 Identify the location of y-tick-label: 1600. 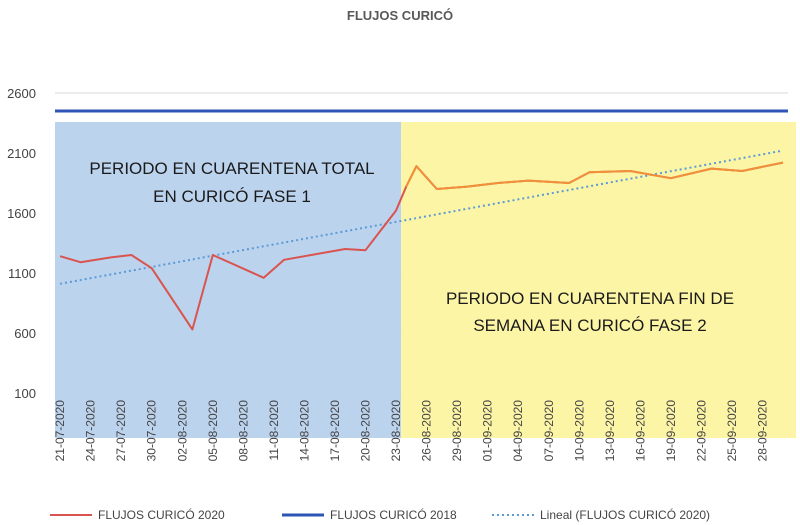
(21, 213).